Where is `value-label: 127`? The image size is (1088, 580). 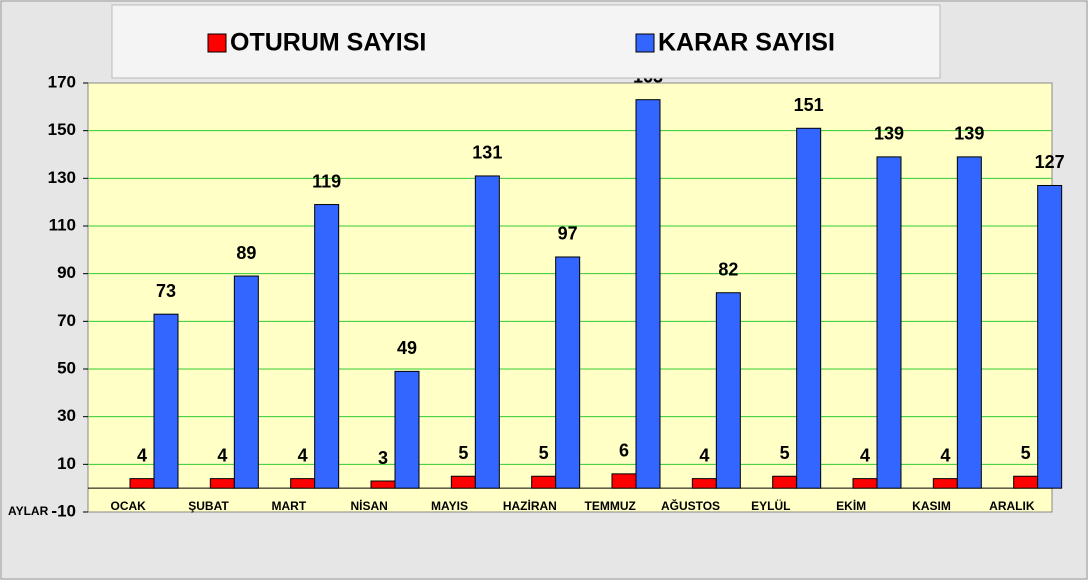
value-label: 127 is located at coordinates (1050, 162).